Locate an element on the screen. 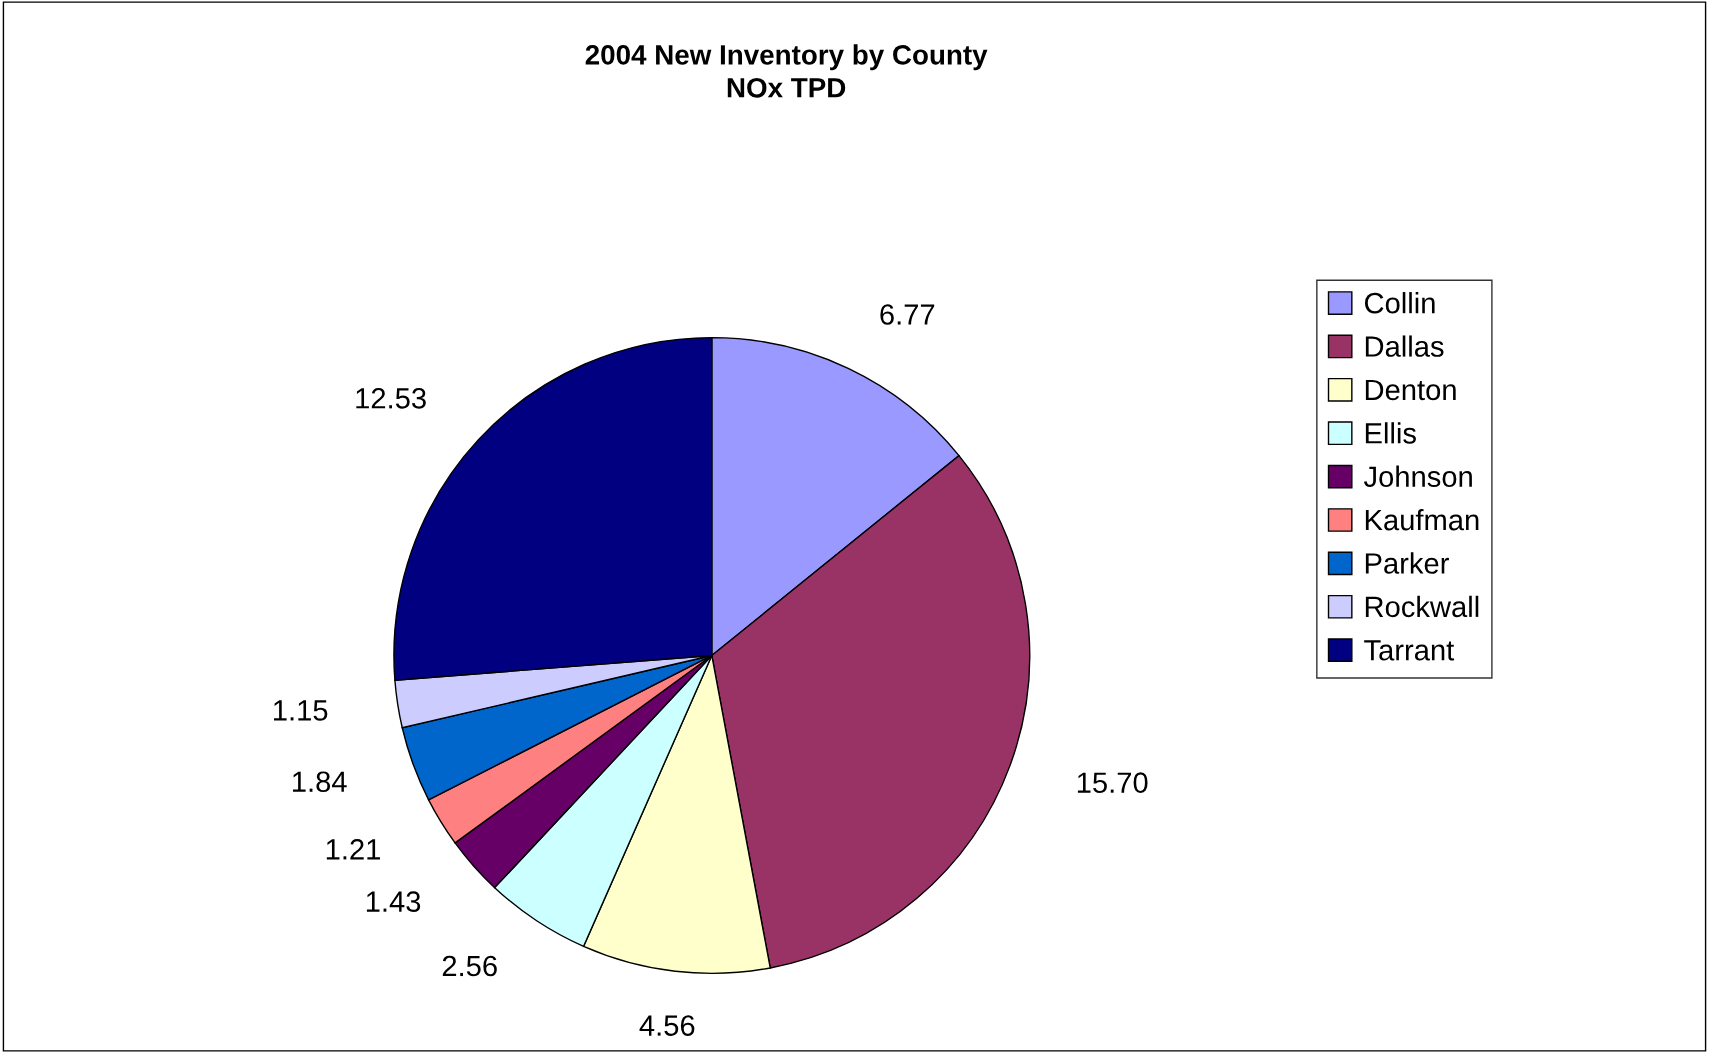  data-label: 15.70 is located at coordinates (1112, 782).